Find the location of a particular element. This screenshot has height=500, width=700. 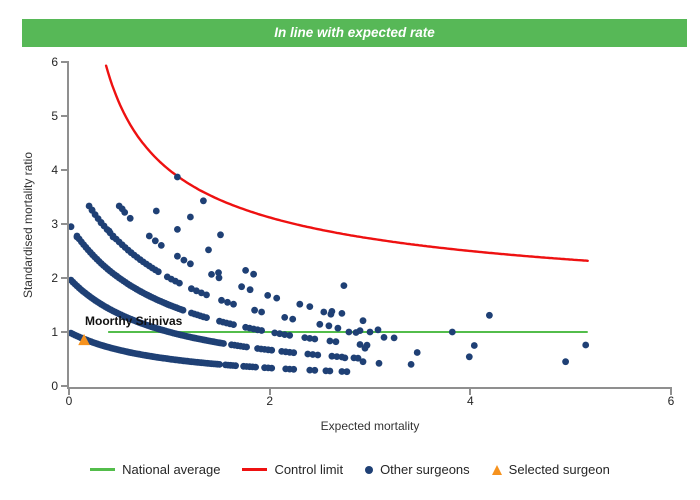

x-tick-label: 0 is located at coordinates (69, 401).